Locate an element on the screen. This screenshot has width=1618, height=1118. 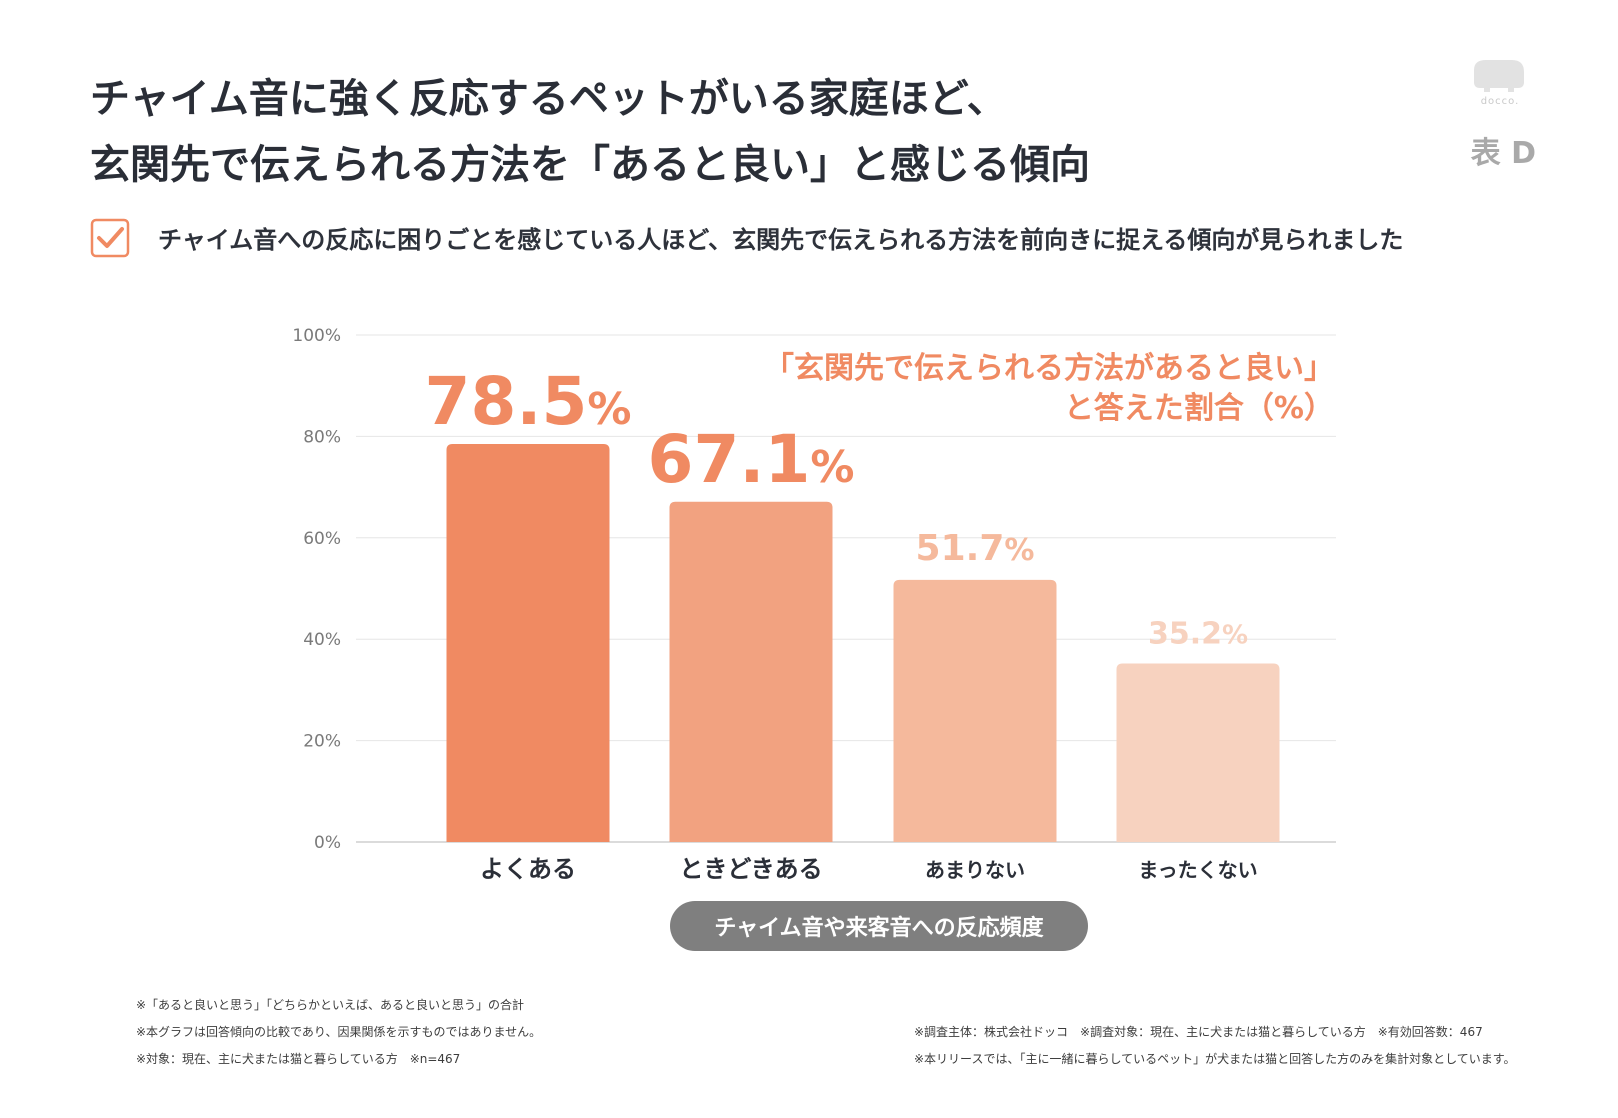
data-label: 51.7% is located at coordinates (975, 548).